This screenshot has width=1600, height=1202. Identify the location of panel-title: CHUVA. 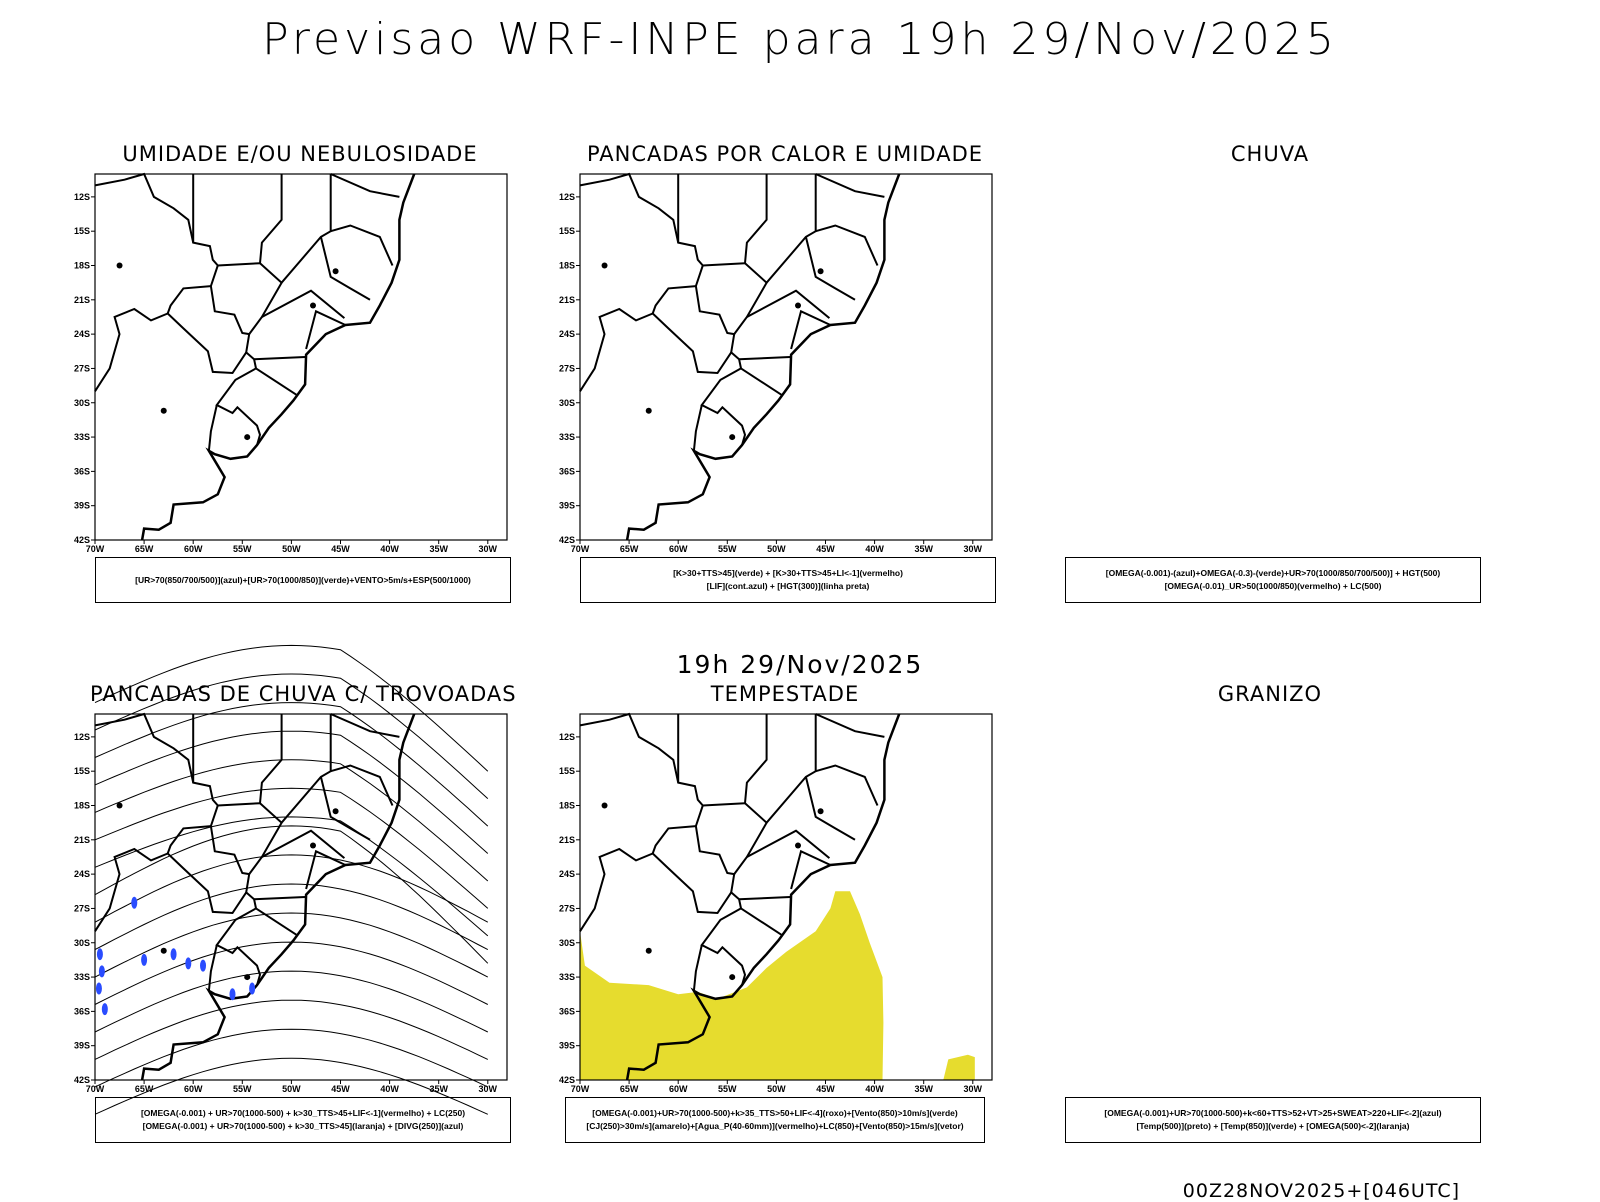
(1270, 154).